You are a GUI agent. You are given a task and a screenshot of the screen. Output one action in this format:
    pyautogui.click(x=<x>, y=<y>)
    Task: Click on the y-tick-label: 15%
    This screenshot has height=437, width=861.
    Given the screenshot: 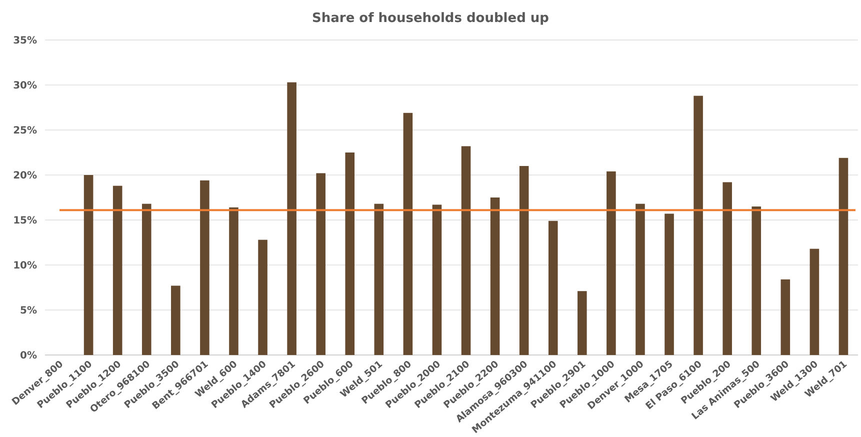 What is the action you would take?
    pyautogui.click(x=25, y=221)
    